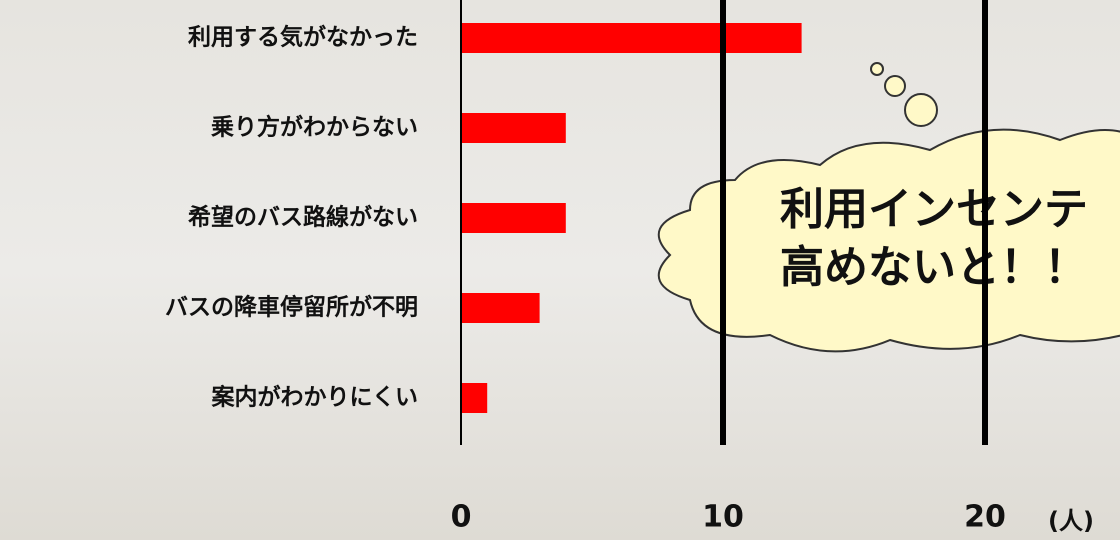 This screenshot has height=540, width=1120. What do you see at coordinates (314, 397) in the screenshot?
I see `y-tick-label: 案内がわかりにくい` at bounding box center [314, 397].